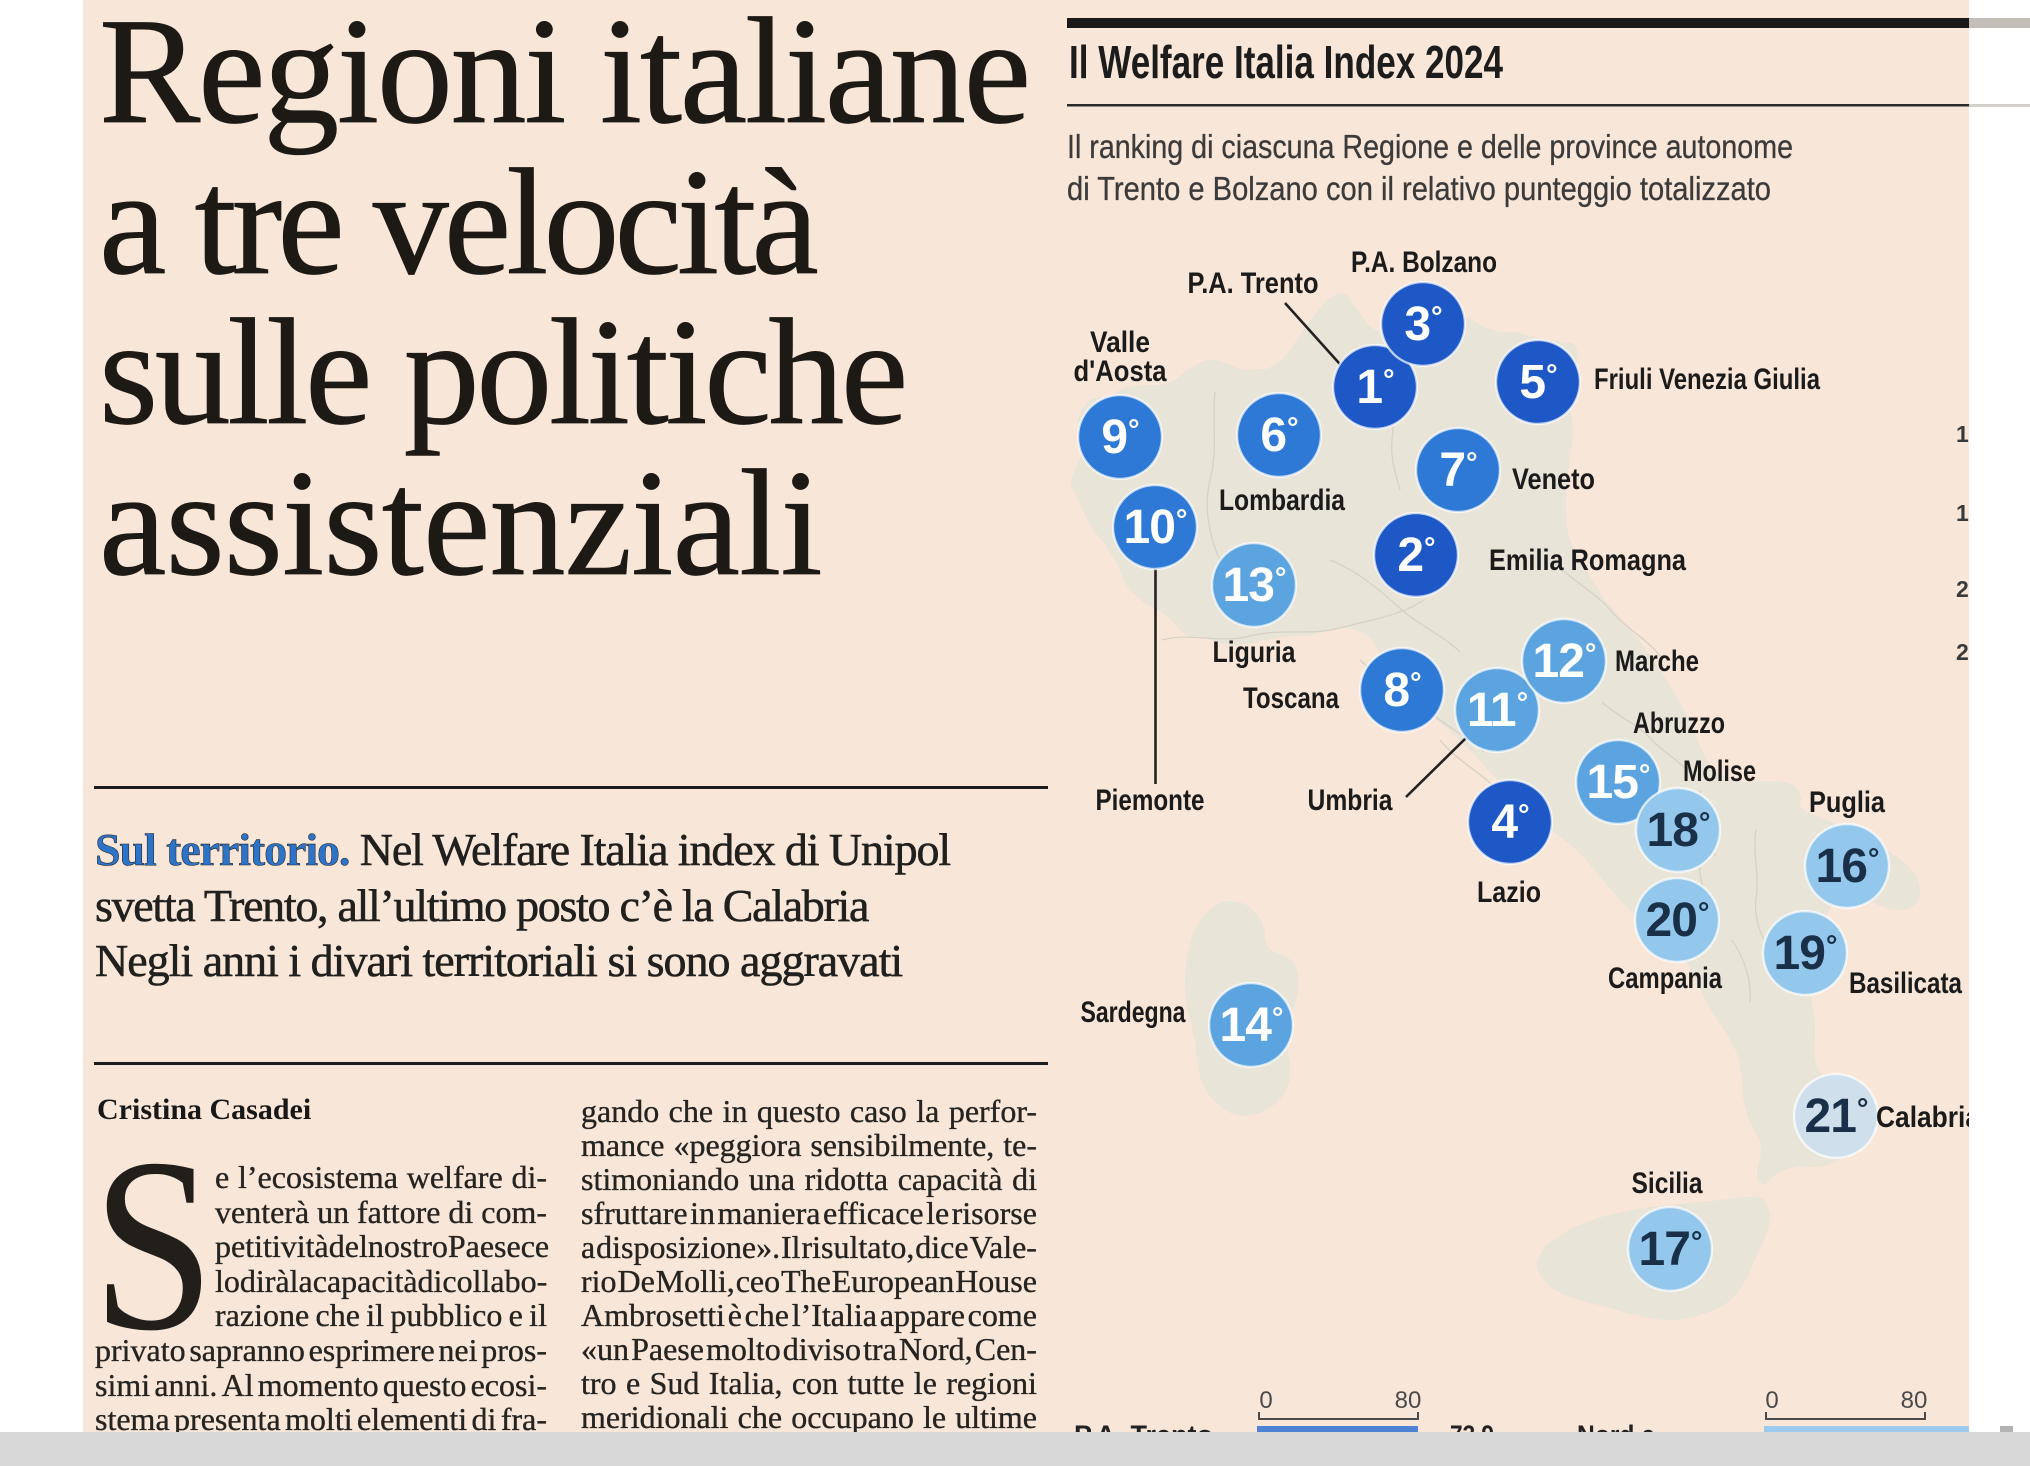 The image size is (2030, 1466). Describe the element at coordinates (1282, 500) in the screenshot. I see `svg-text: Lombardia` at that location.